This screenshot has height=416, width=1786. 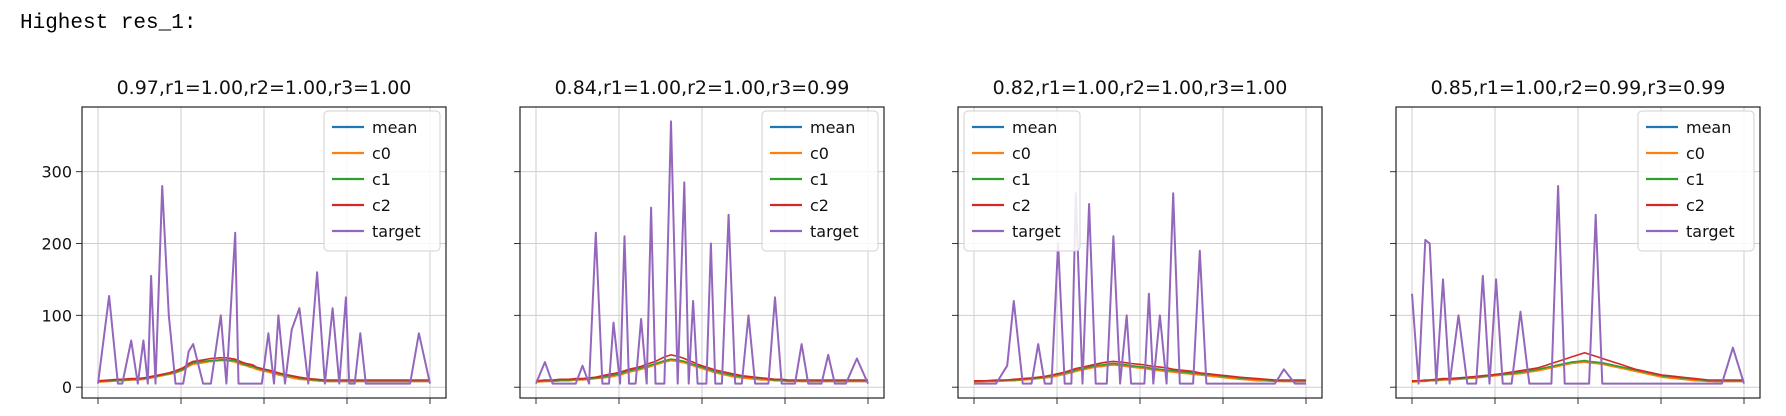 What do you see at coordinates (1140, 88) in the screenshot?
I see `subplot-title: 0.82,r1=1.00,r2=1.00,r3=1.00` at bounding box center [1140, 88].